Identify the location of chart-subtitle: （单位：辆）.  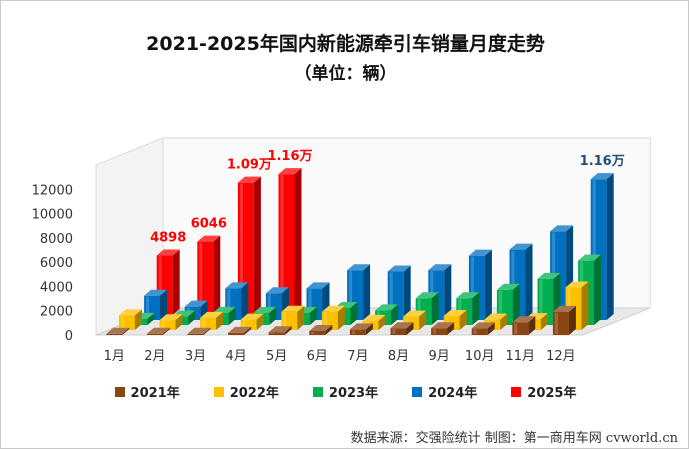
(345, 74).